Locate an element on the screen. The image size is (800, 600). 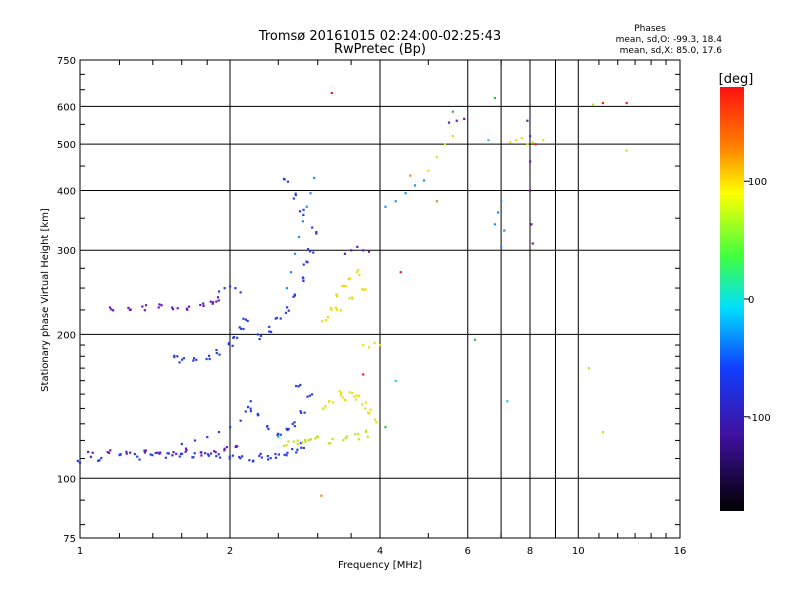
y-tick-label: 300 is located at coordinates (66, 251).